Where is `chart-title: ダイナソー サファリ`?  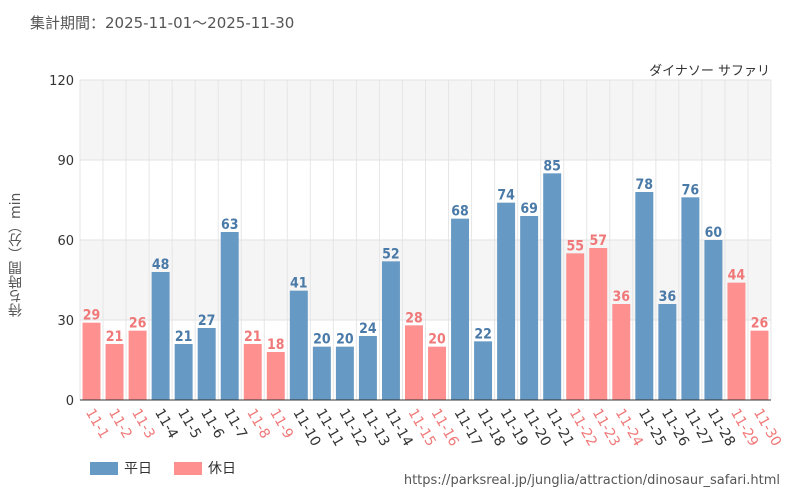 chart-title: ダイナソー サファリ is located at coordinates (709, 71).